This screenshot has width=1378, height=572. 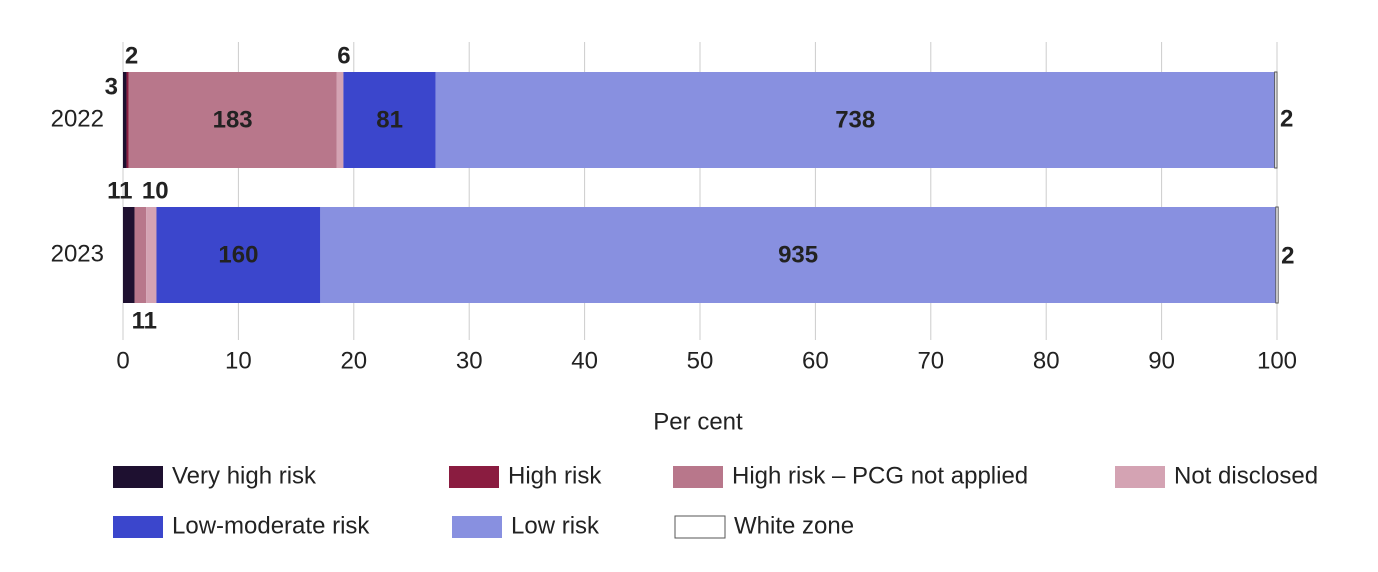 I want to click on x-tick-label: 50, so click(x=700, y=360).